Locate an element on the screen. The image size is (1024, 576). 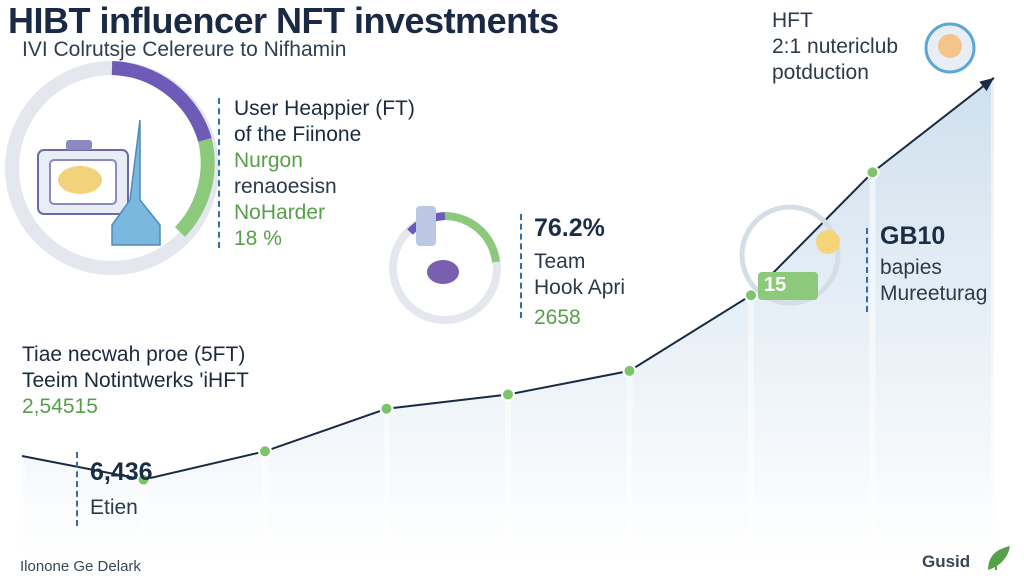
callout-value: 6,436 is located at coordinates (121, 472).